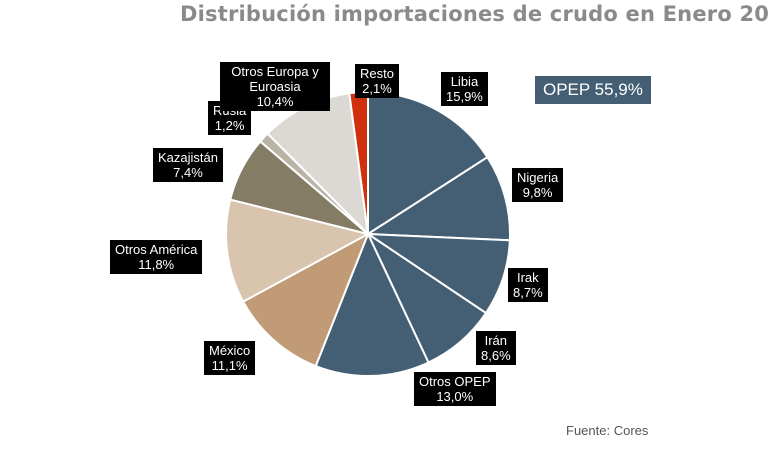  What do you see at coordinates (607, 430) in the screenshot?
I see `source-note: Fuente: Cores` at bounding box center [607, 430].